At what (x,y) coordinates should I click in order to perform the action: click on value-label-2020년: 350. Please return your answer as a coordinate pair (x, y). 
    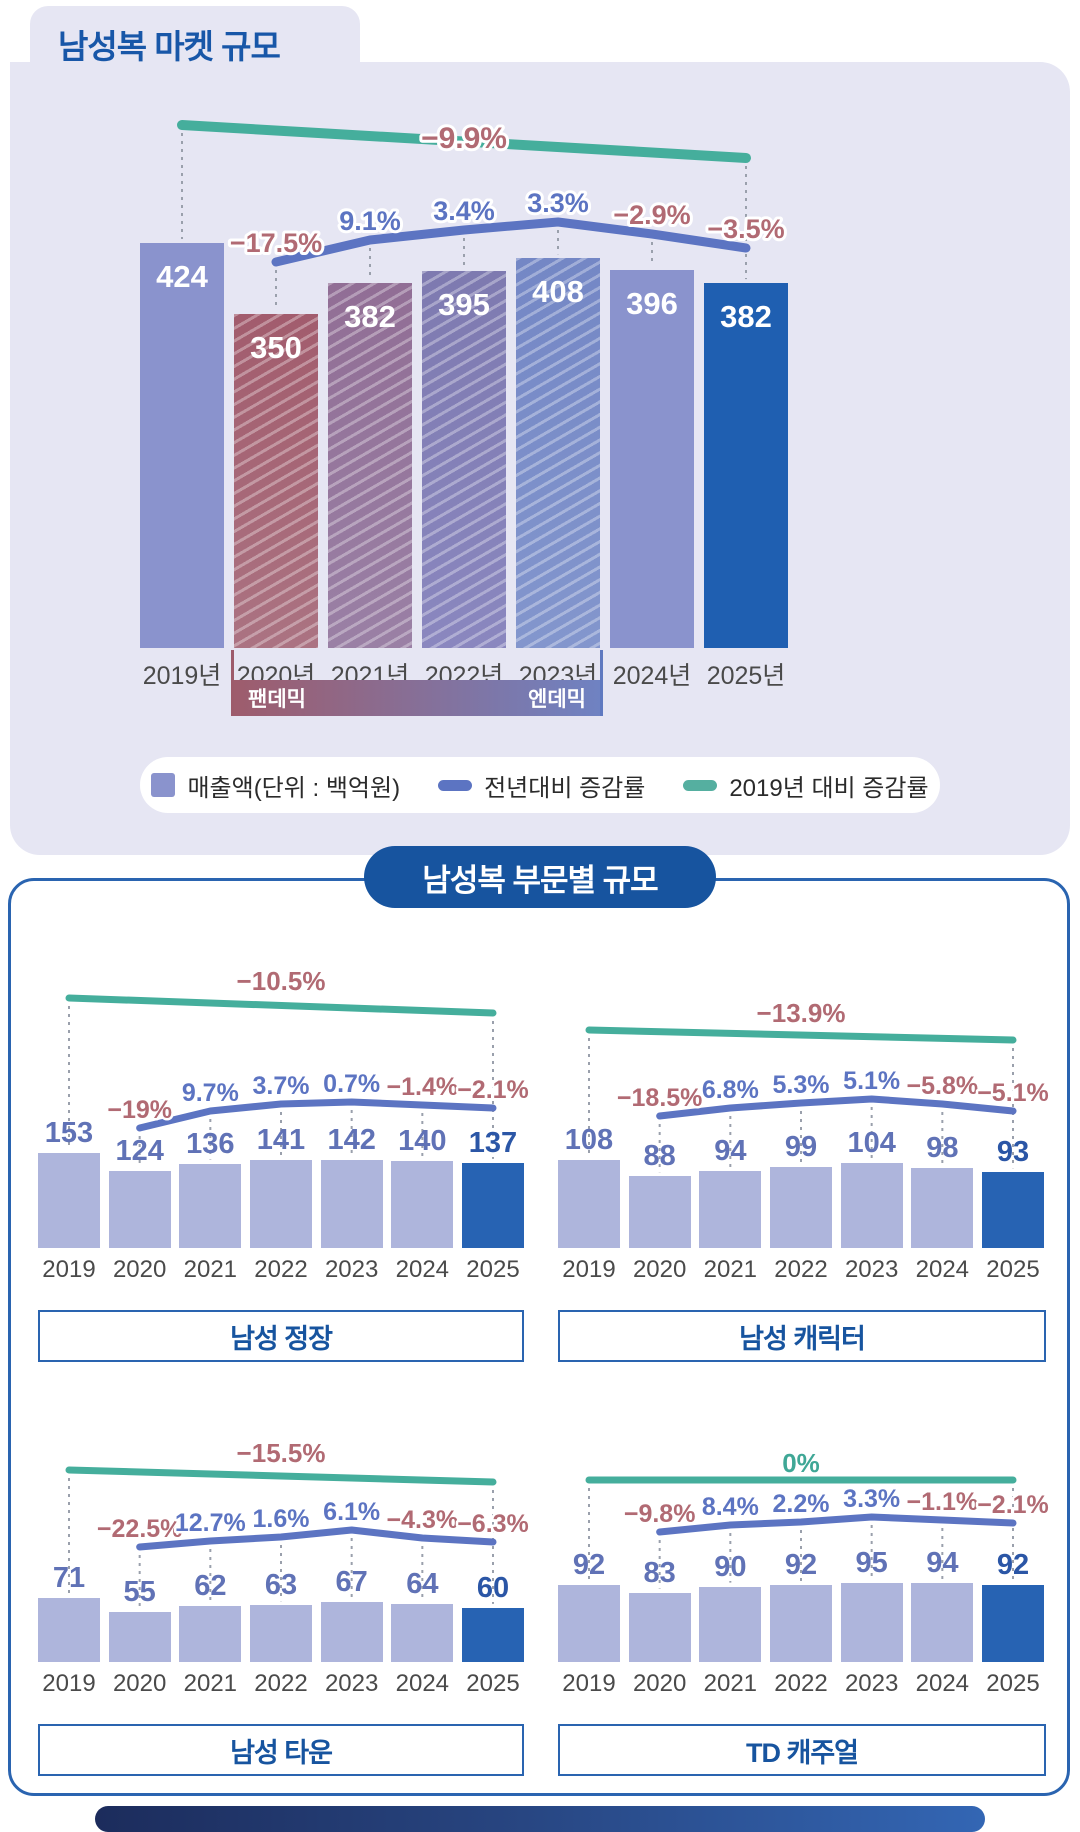
    Looking at the image, I should click on (276, 347).